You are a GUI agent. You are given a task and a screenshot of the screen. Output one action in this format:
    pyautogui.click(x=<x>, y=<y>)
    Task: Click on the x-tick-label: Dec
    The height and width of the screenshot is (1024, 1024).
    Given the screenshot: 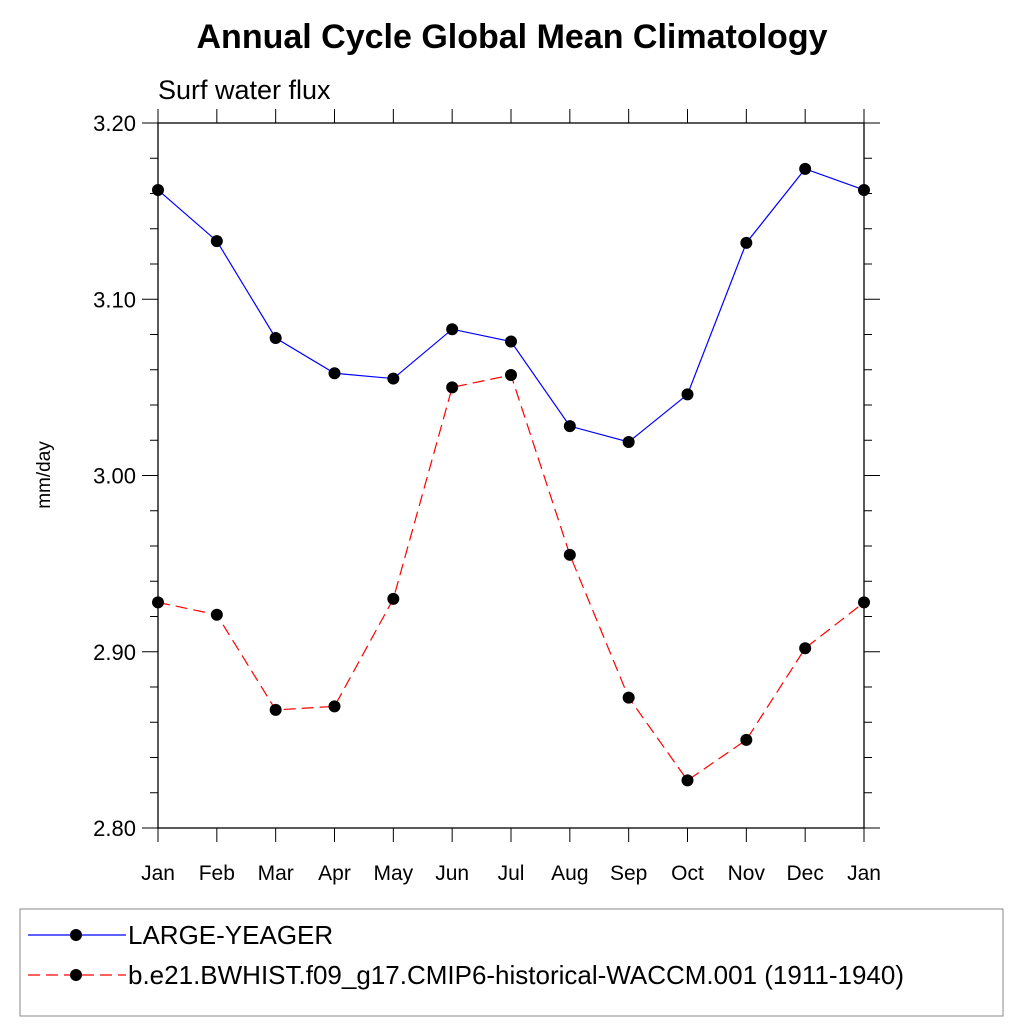 What is the action you would take?
    pyautogui.click(x=804, y=873)
    